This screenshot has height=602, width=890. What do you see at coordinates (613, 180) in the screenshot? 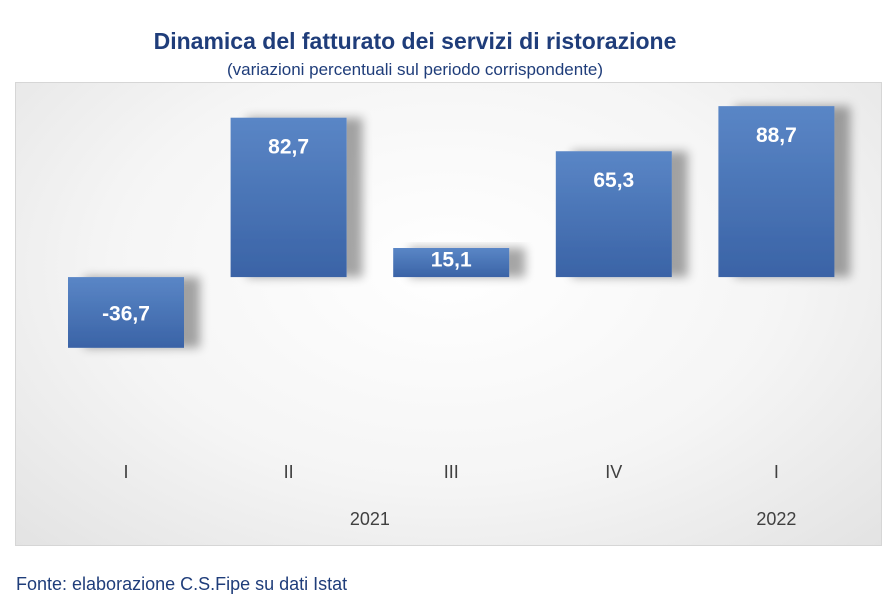
I see `data-label-3: 65,3` at bounding box center [613, 180].